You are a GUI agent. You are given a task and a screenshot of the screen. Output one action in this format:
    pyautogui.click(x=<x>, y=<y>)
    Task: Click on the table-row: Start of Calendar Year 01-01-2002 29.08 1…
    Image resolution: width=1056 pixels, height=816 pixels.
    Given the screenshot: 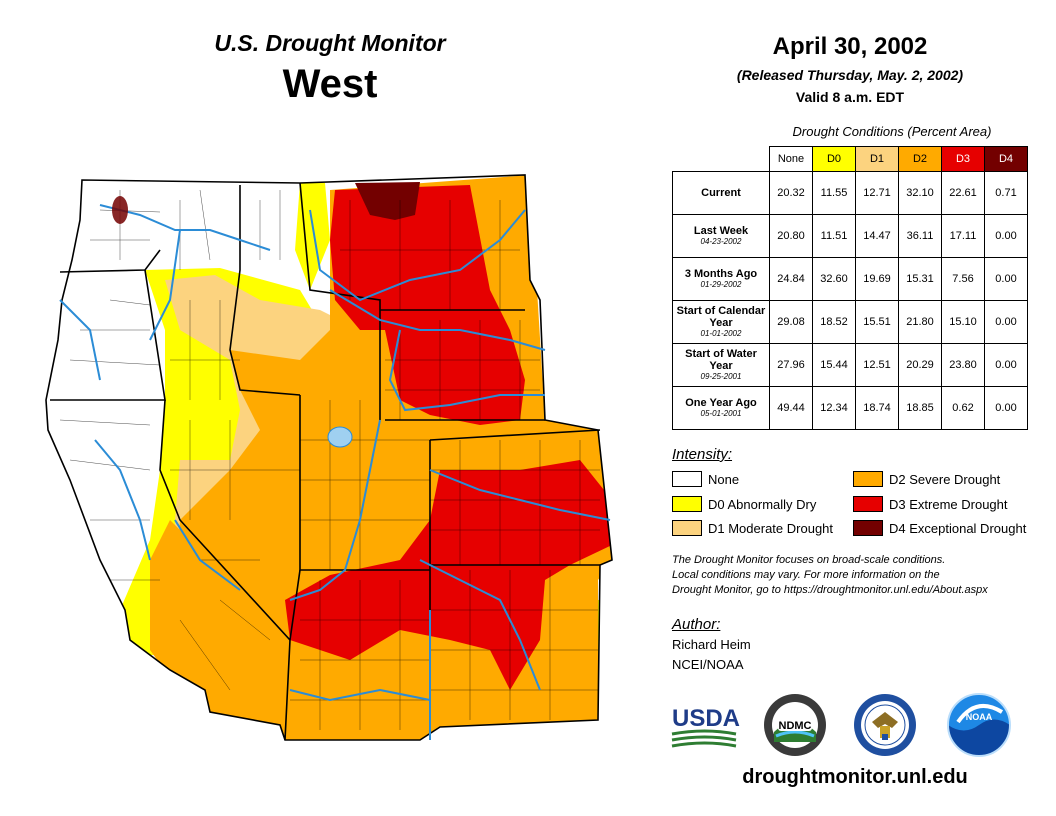 What is the action you would take?
    pyautogui.click(x=850, y=322)
    